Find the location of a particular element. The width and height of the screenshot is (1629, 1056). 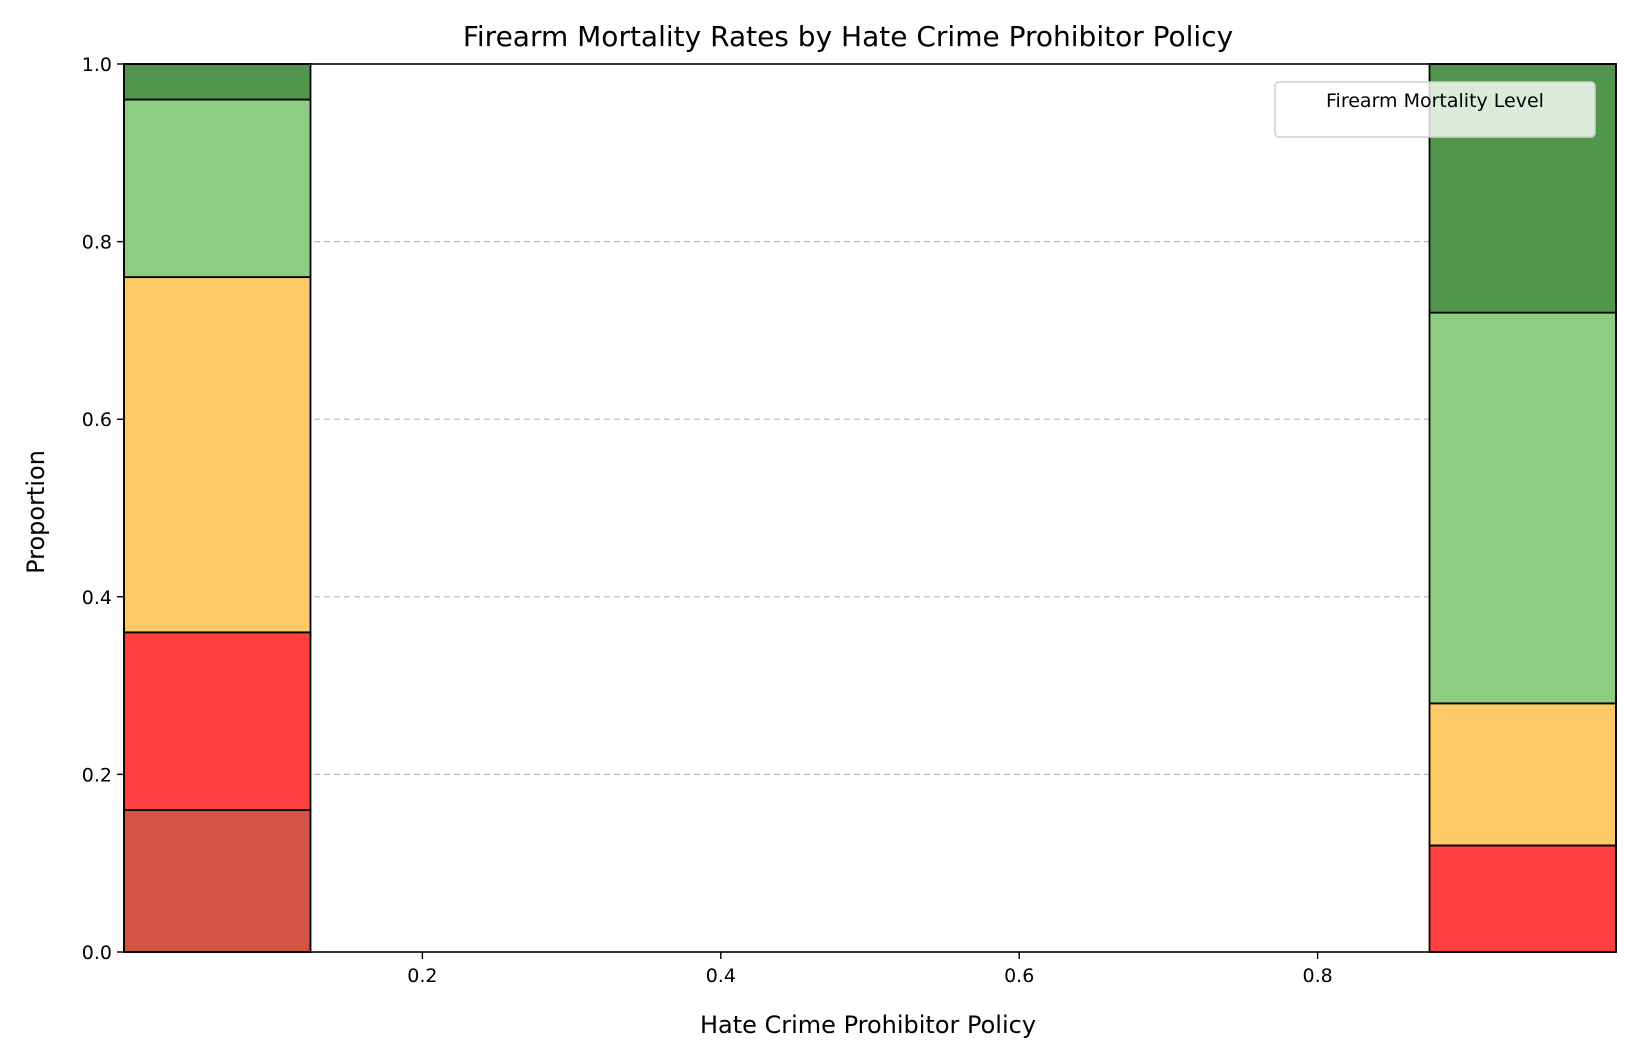

x-tick-label: 0.8 is located at coordinates (1317, 976).